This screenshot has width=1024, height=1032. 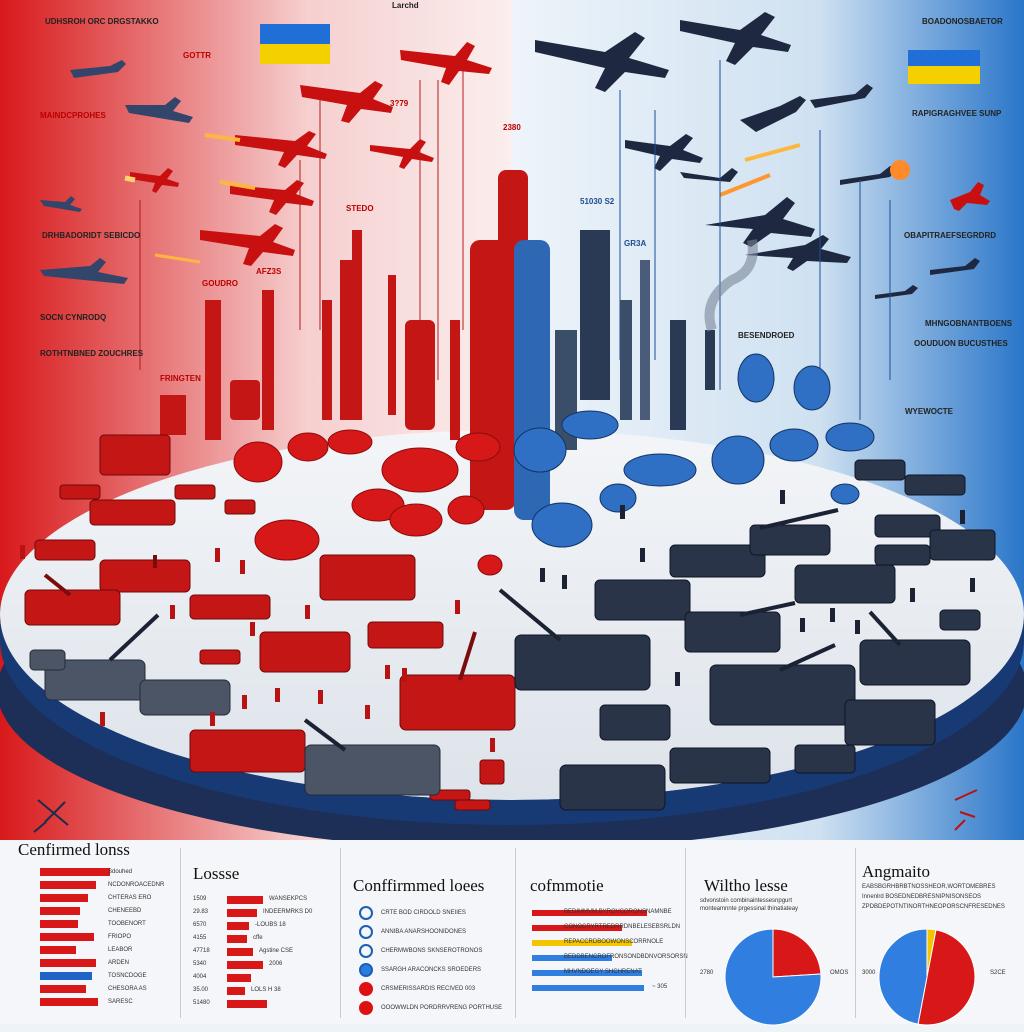 What do you see at coordinates (626, 957) in the screenshot?
I see `cof-bar-label: BEDDBENCROFRONSONDBDNVORSORSN` at bounding box center [626, 957].